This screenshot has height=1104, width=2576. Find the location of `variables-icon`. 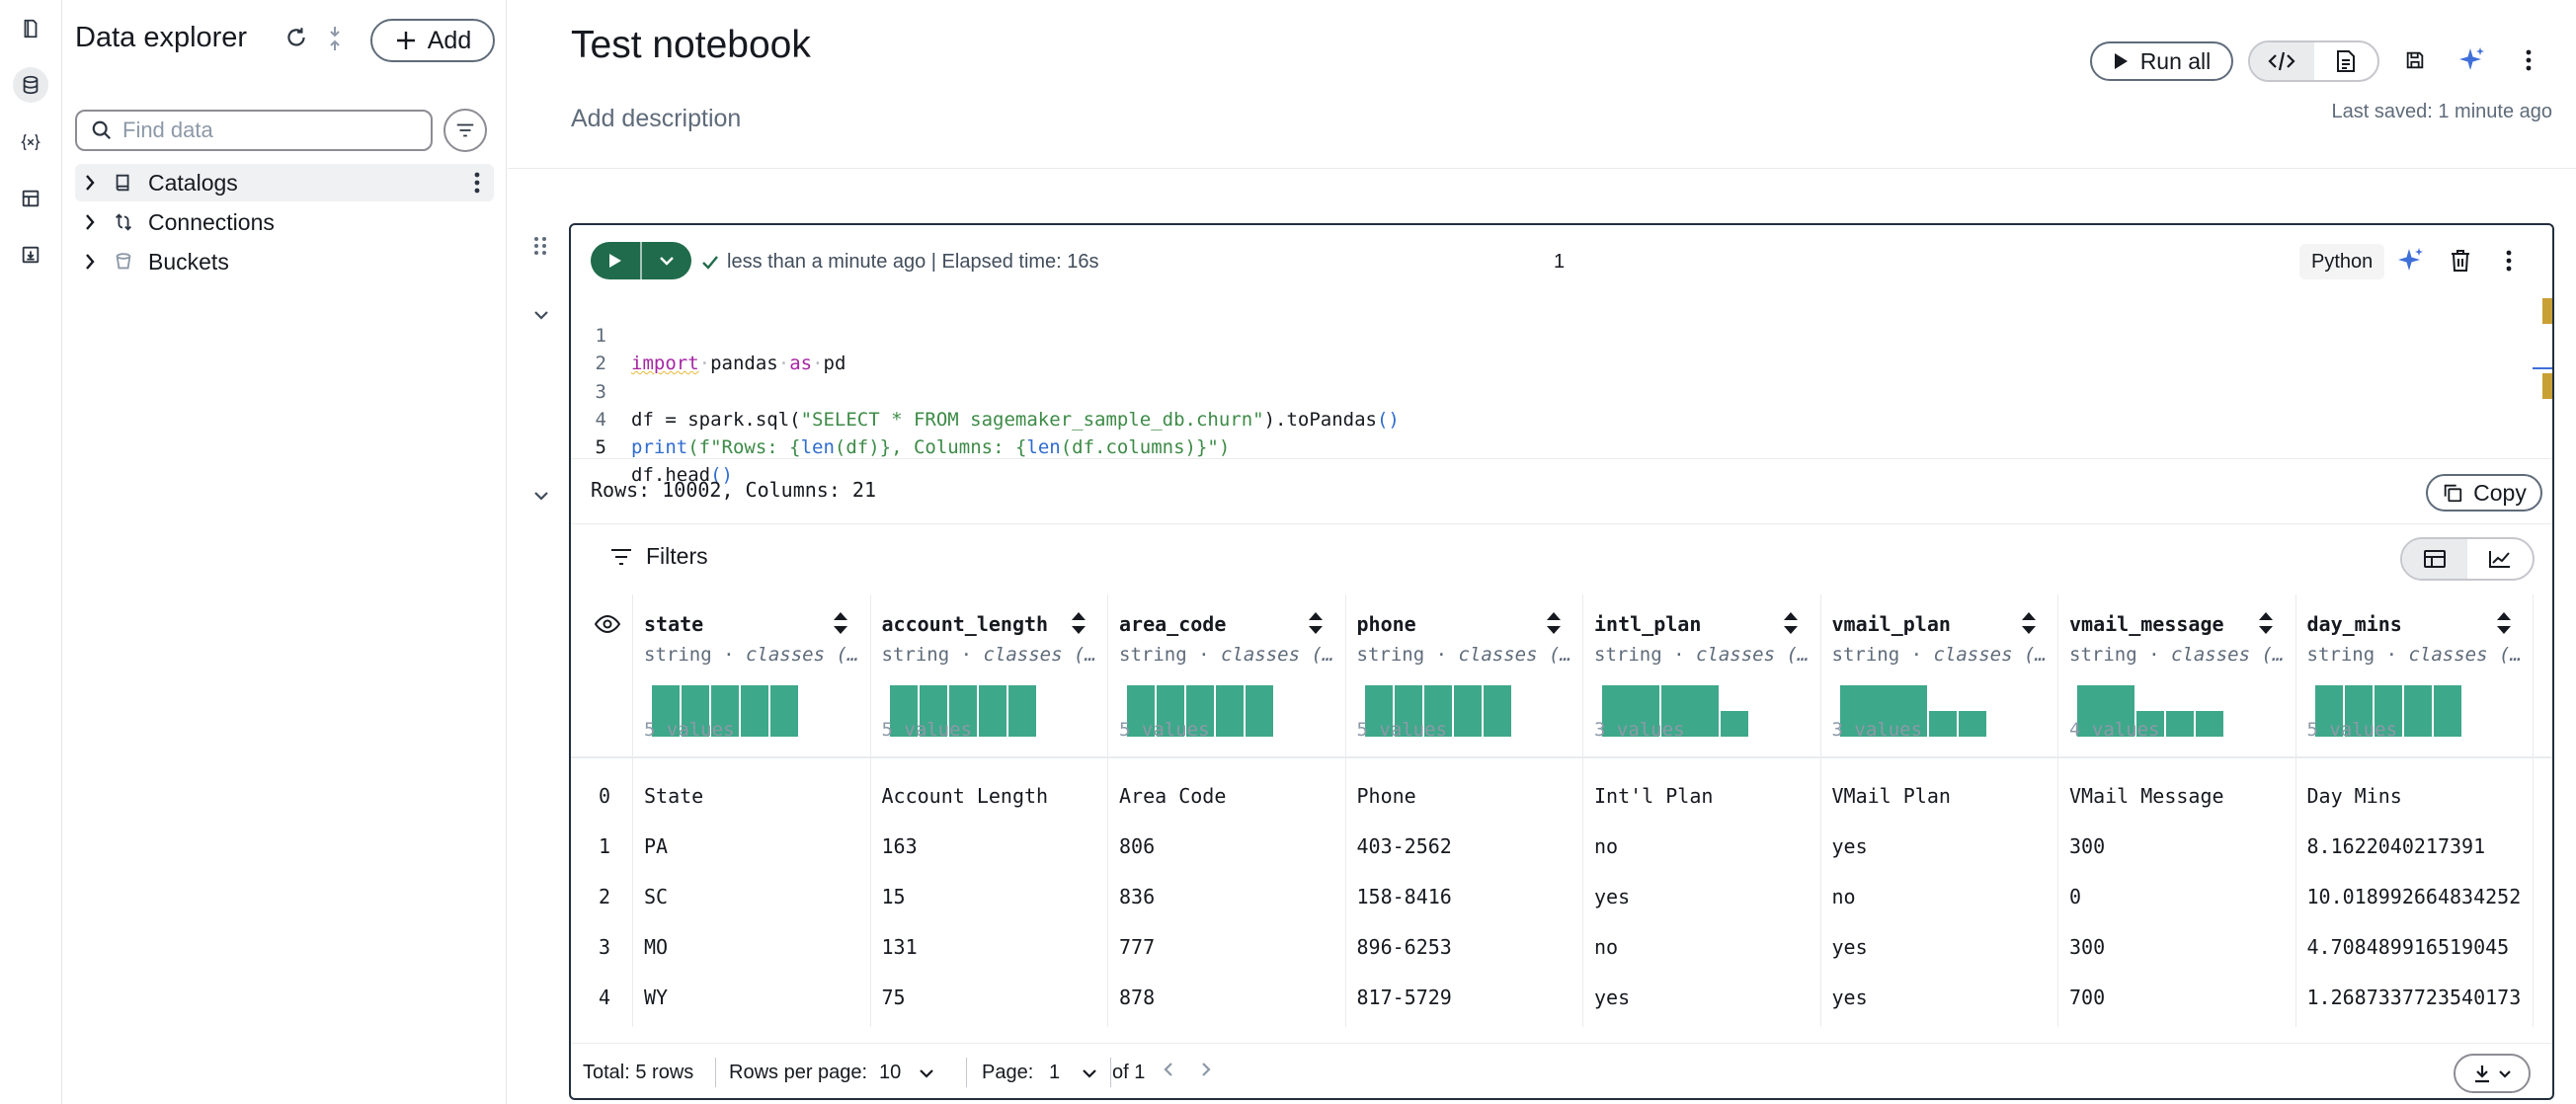

variables-icon is located at coordinates (30, 142).